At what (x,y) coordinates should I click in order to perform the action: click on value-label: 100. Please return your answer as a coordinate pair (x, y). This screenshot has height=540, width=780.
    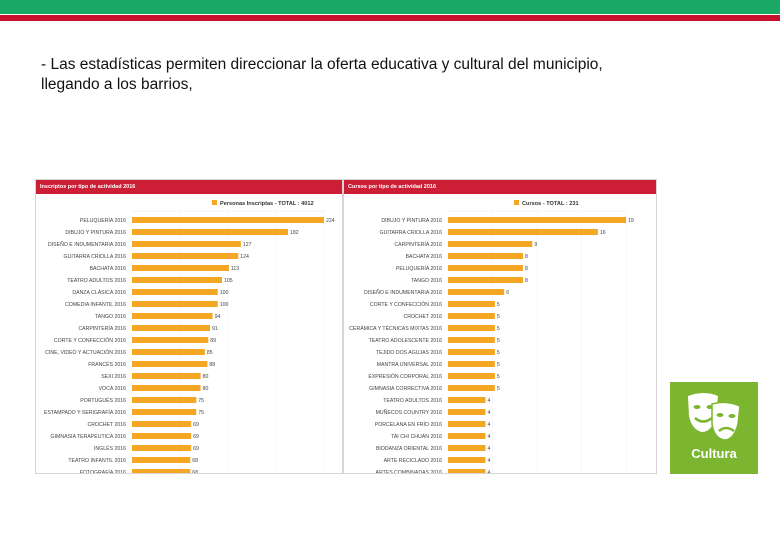
    Looking at the image, I should click on (224, 305).